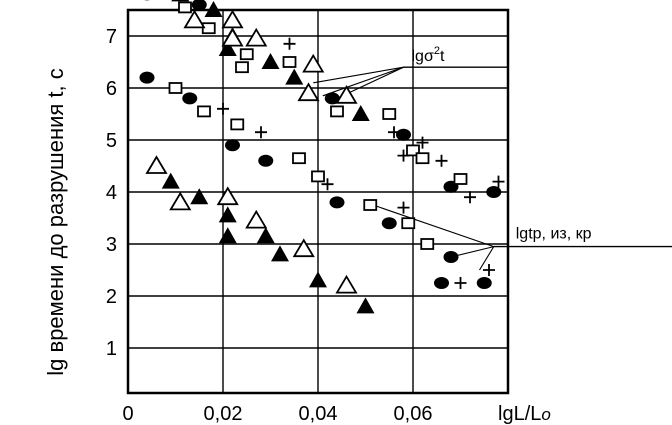 This screenshot has height=425, width=672. What do you see at coordinates (111, 37) in the screenshot?
I see `y-tick-label: 7` at bounding box center [111, 37].